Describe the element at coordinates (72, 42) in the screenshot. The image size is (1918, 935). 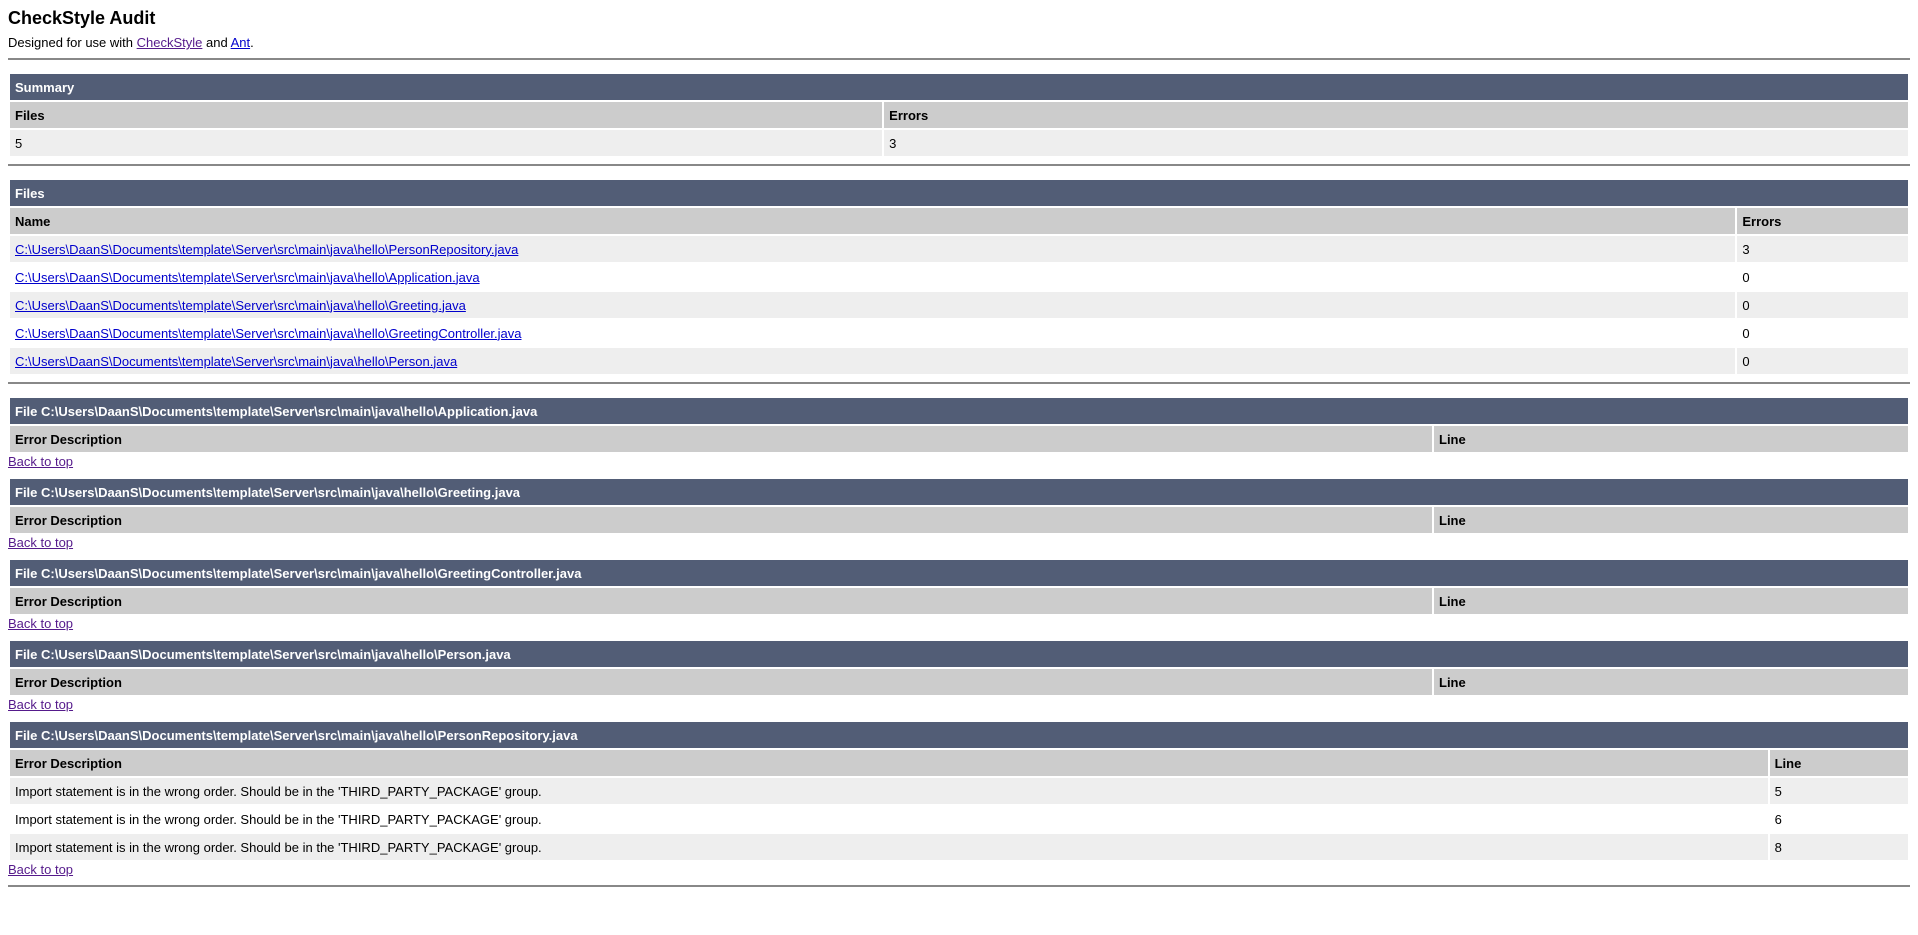
I see `subtitle-text: Designed for use with` at that location.